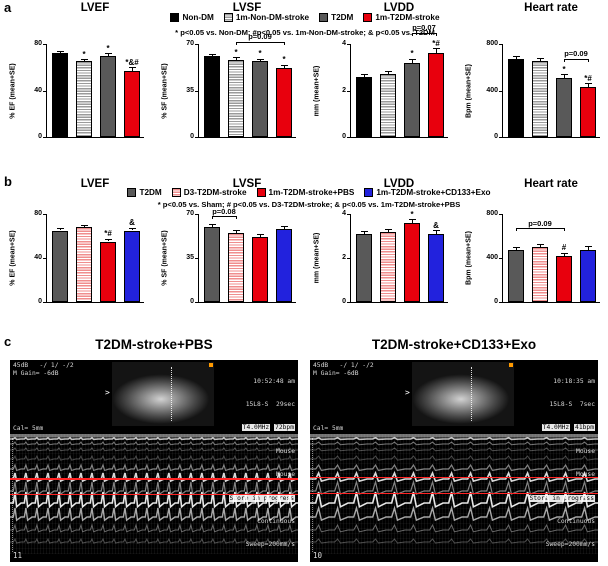  I want to click on chart-b-lvef: LVEF % EF (mean+SE) 0 40 80 *# &, so click(76, 256).